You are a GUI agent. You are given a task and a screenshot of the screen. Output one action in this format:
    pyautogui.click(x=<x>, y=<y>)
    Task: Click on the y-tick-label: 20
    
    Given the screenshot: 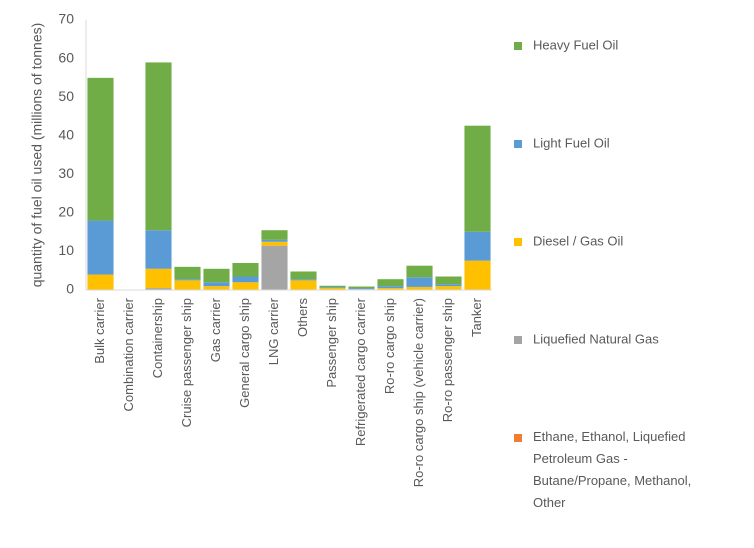 What is the action you would take?
    pyautogui.click(x=66, y=212)
    